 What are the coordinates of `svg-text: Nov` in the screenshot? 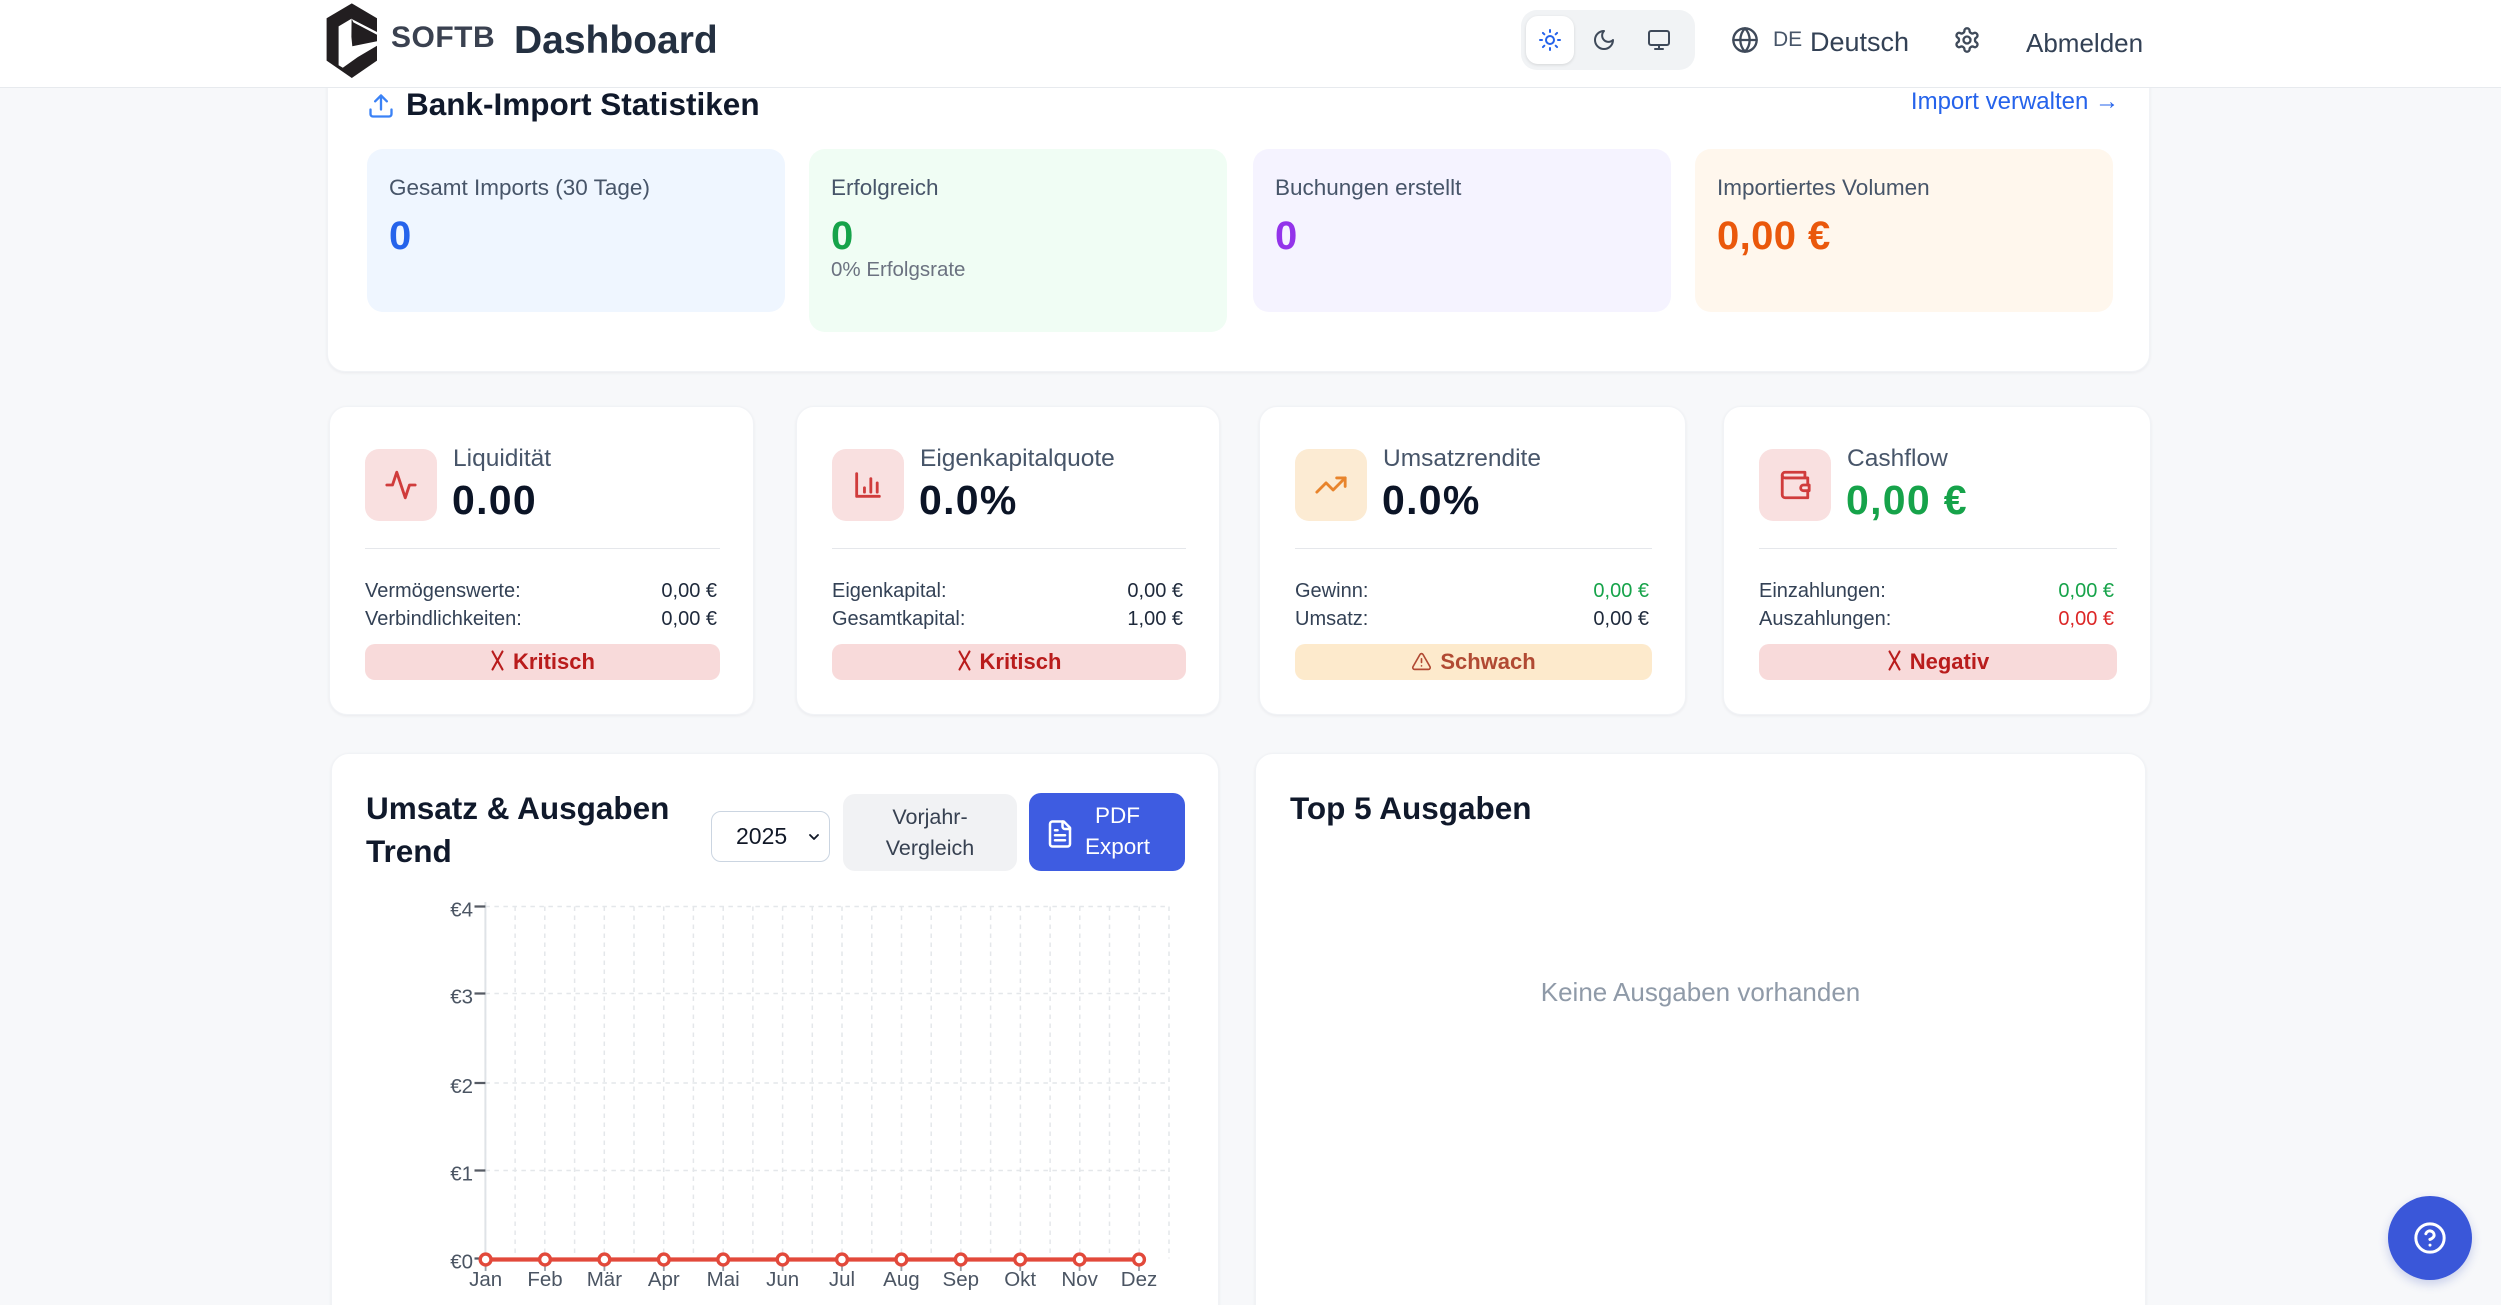 It's located at (1079, 1279).